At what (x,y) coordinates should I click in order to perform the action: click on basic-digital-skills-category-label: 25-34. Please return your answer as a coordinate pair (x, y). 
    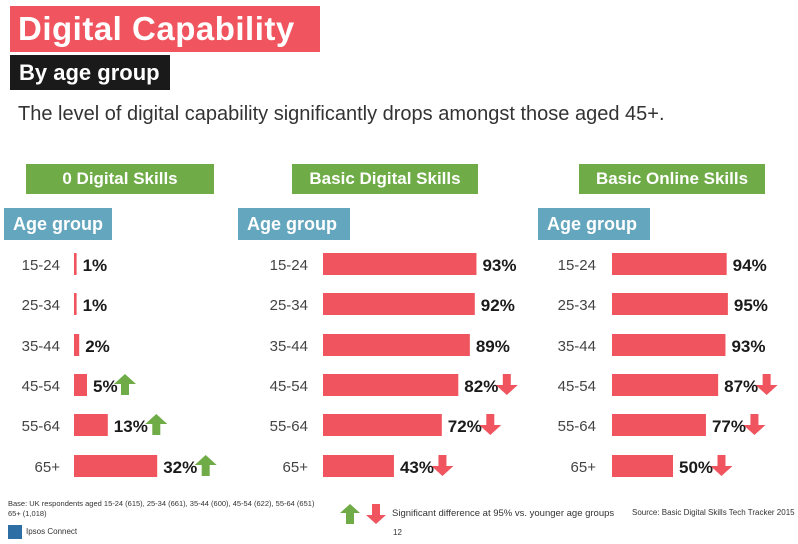
    Looking at the image, I should click on (289, 305).